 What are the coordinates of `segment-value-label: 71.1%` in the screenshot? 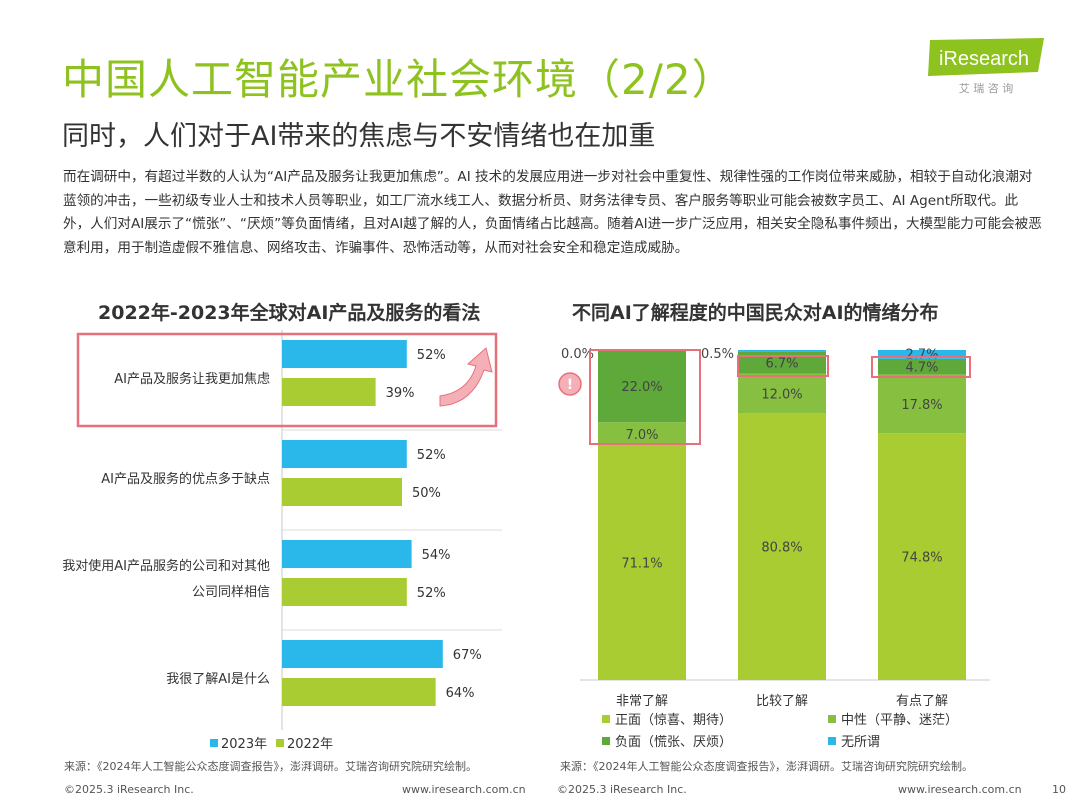 It's located at (641, 564).